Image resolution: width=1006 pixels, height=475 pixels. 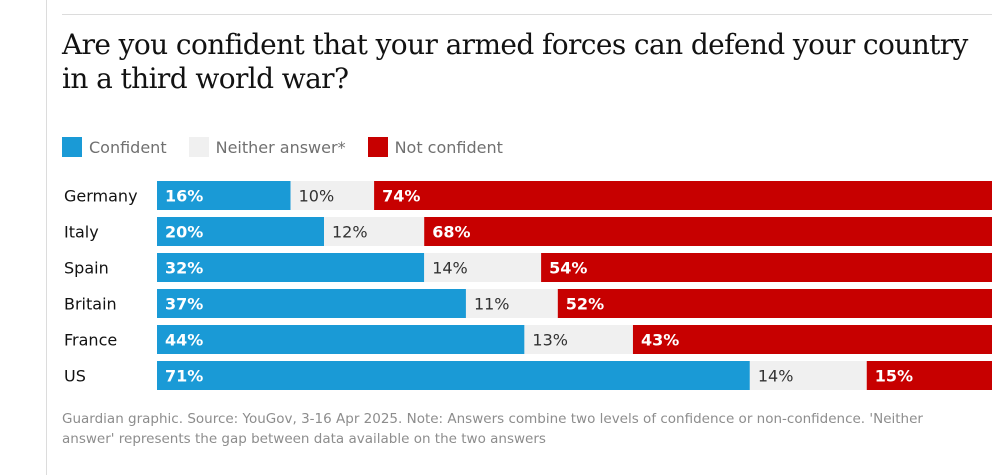 I want to click on category-label: France, so click(x=90, y=340).